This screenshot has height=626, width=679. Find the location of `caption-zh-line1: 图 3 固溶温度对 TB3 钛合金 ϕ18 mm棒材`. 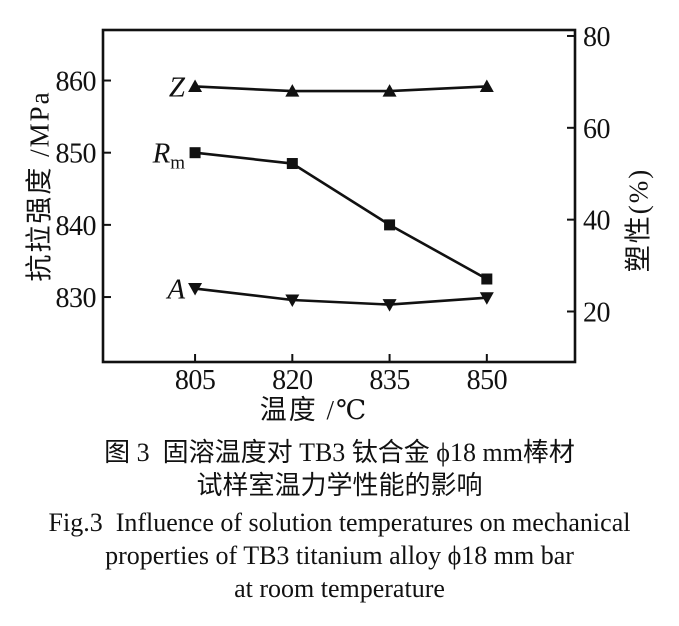

caption-zh-line1: 图 3 固溶温度对 TB3 钛合金 ϕ18 mm棒材 is located at coordinates (339, 452).